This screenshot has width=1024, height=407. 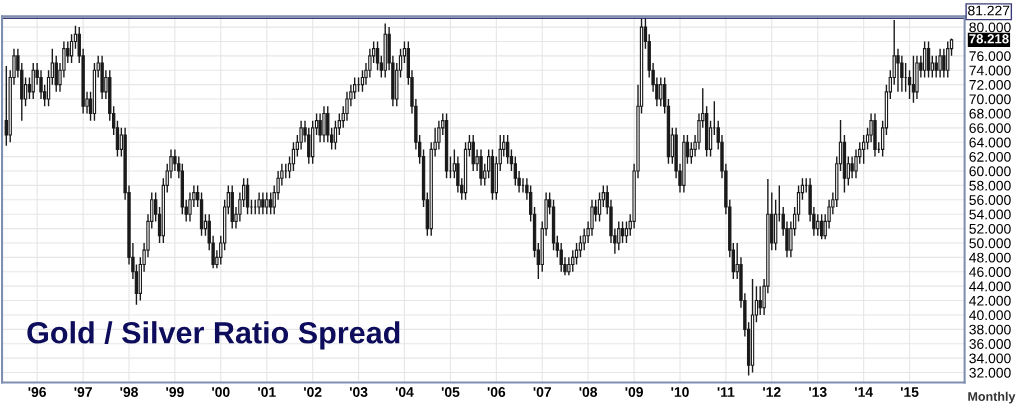 What do you see at coordinates (990, 27) in the screenshot?
I see `y-tick-label: 80.000` at bounding box center [990, 27].